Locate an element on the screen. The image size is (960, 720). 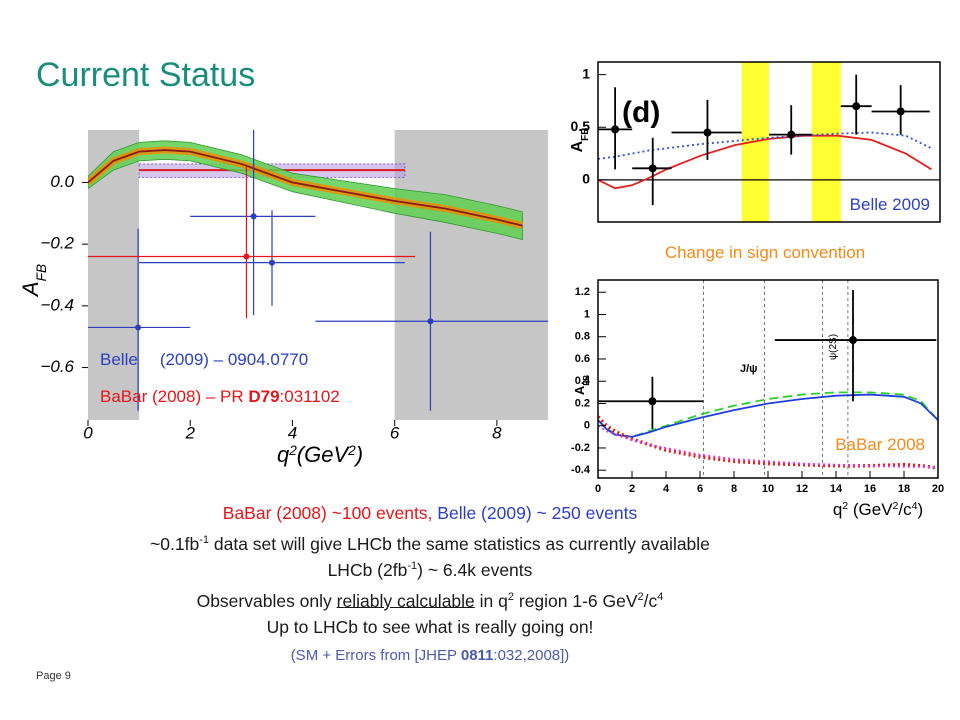
x-tick-label: 12 is located at coordinates (802, 489).